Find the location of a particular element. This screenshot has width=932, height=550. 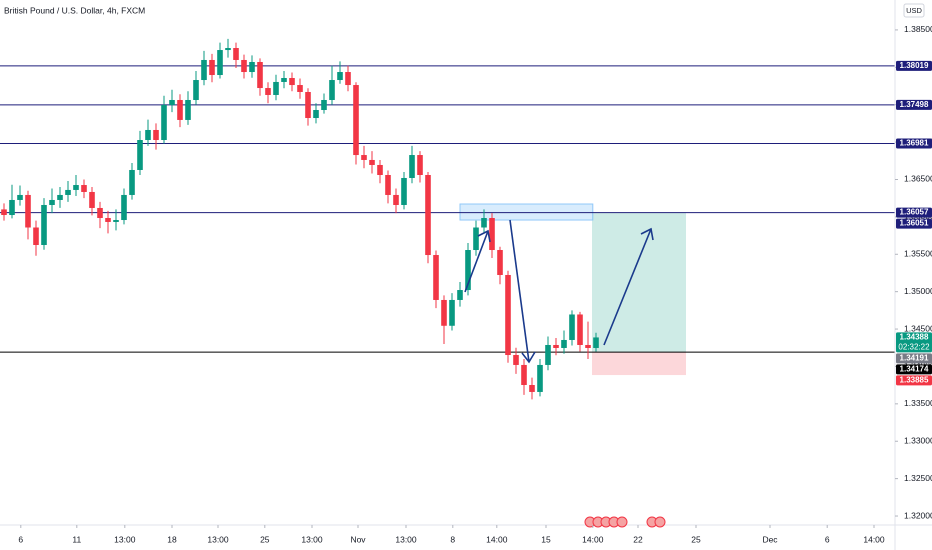

x-tick-label: 11 is located at coordinates (76, 539).